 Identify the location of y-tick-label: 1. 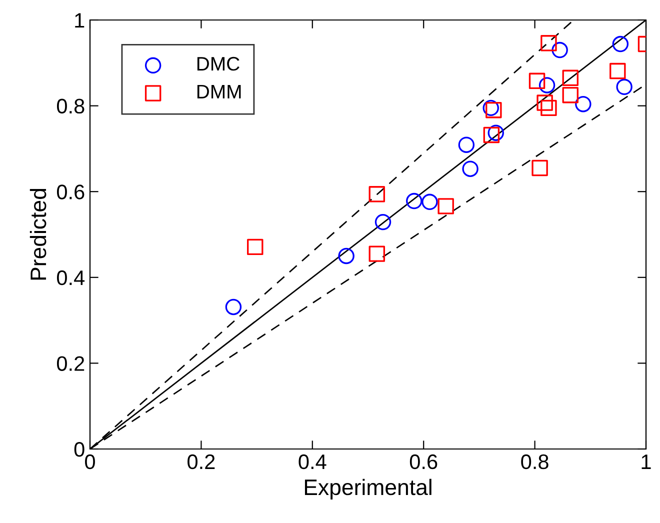
(79, 20).